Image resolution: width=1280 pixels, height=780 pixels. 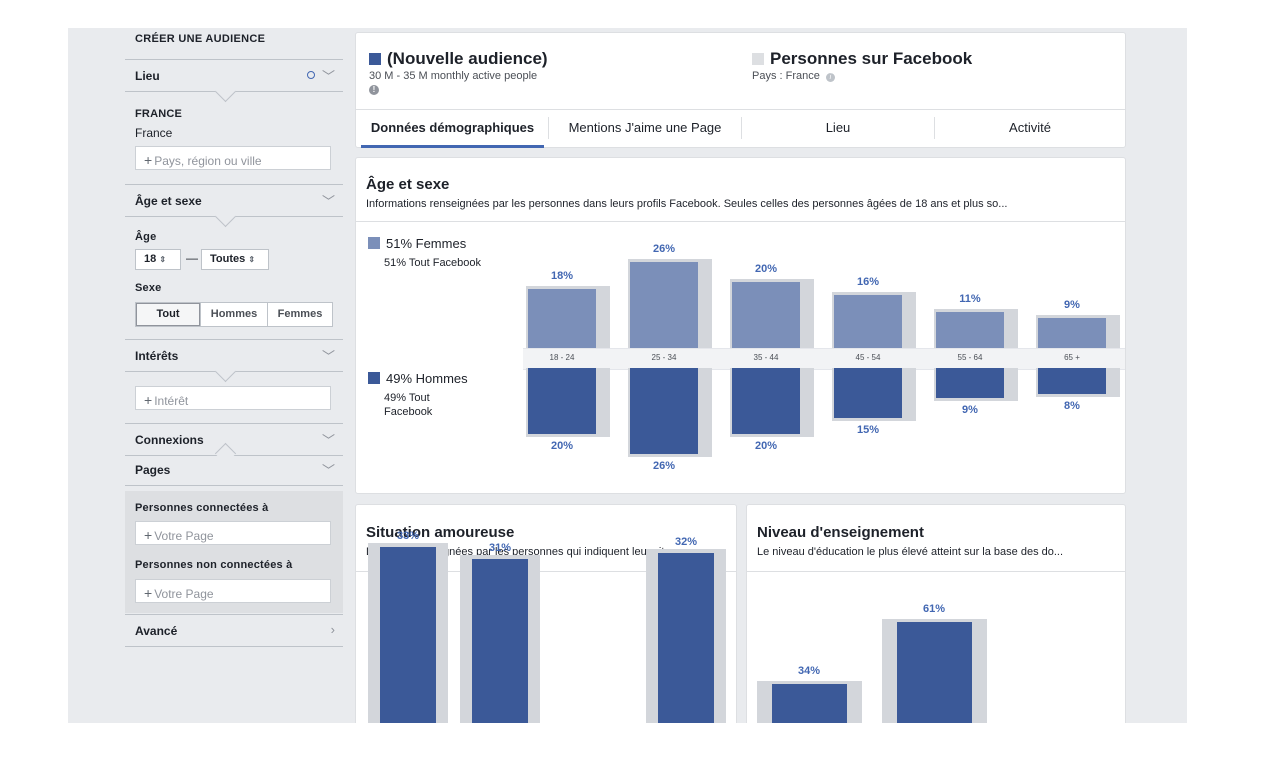 I want to click on location-search-input: + Pays, région ou ville, so click(x=233, y=158).